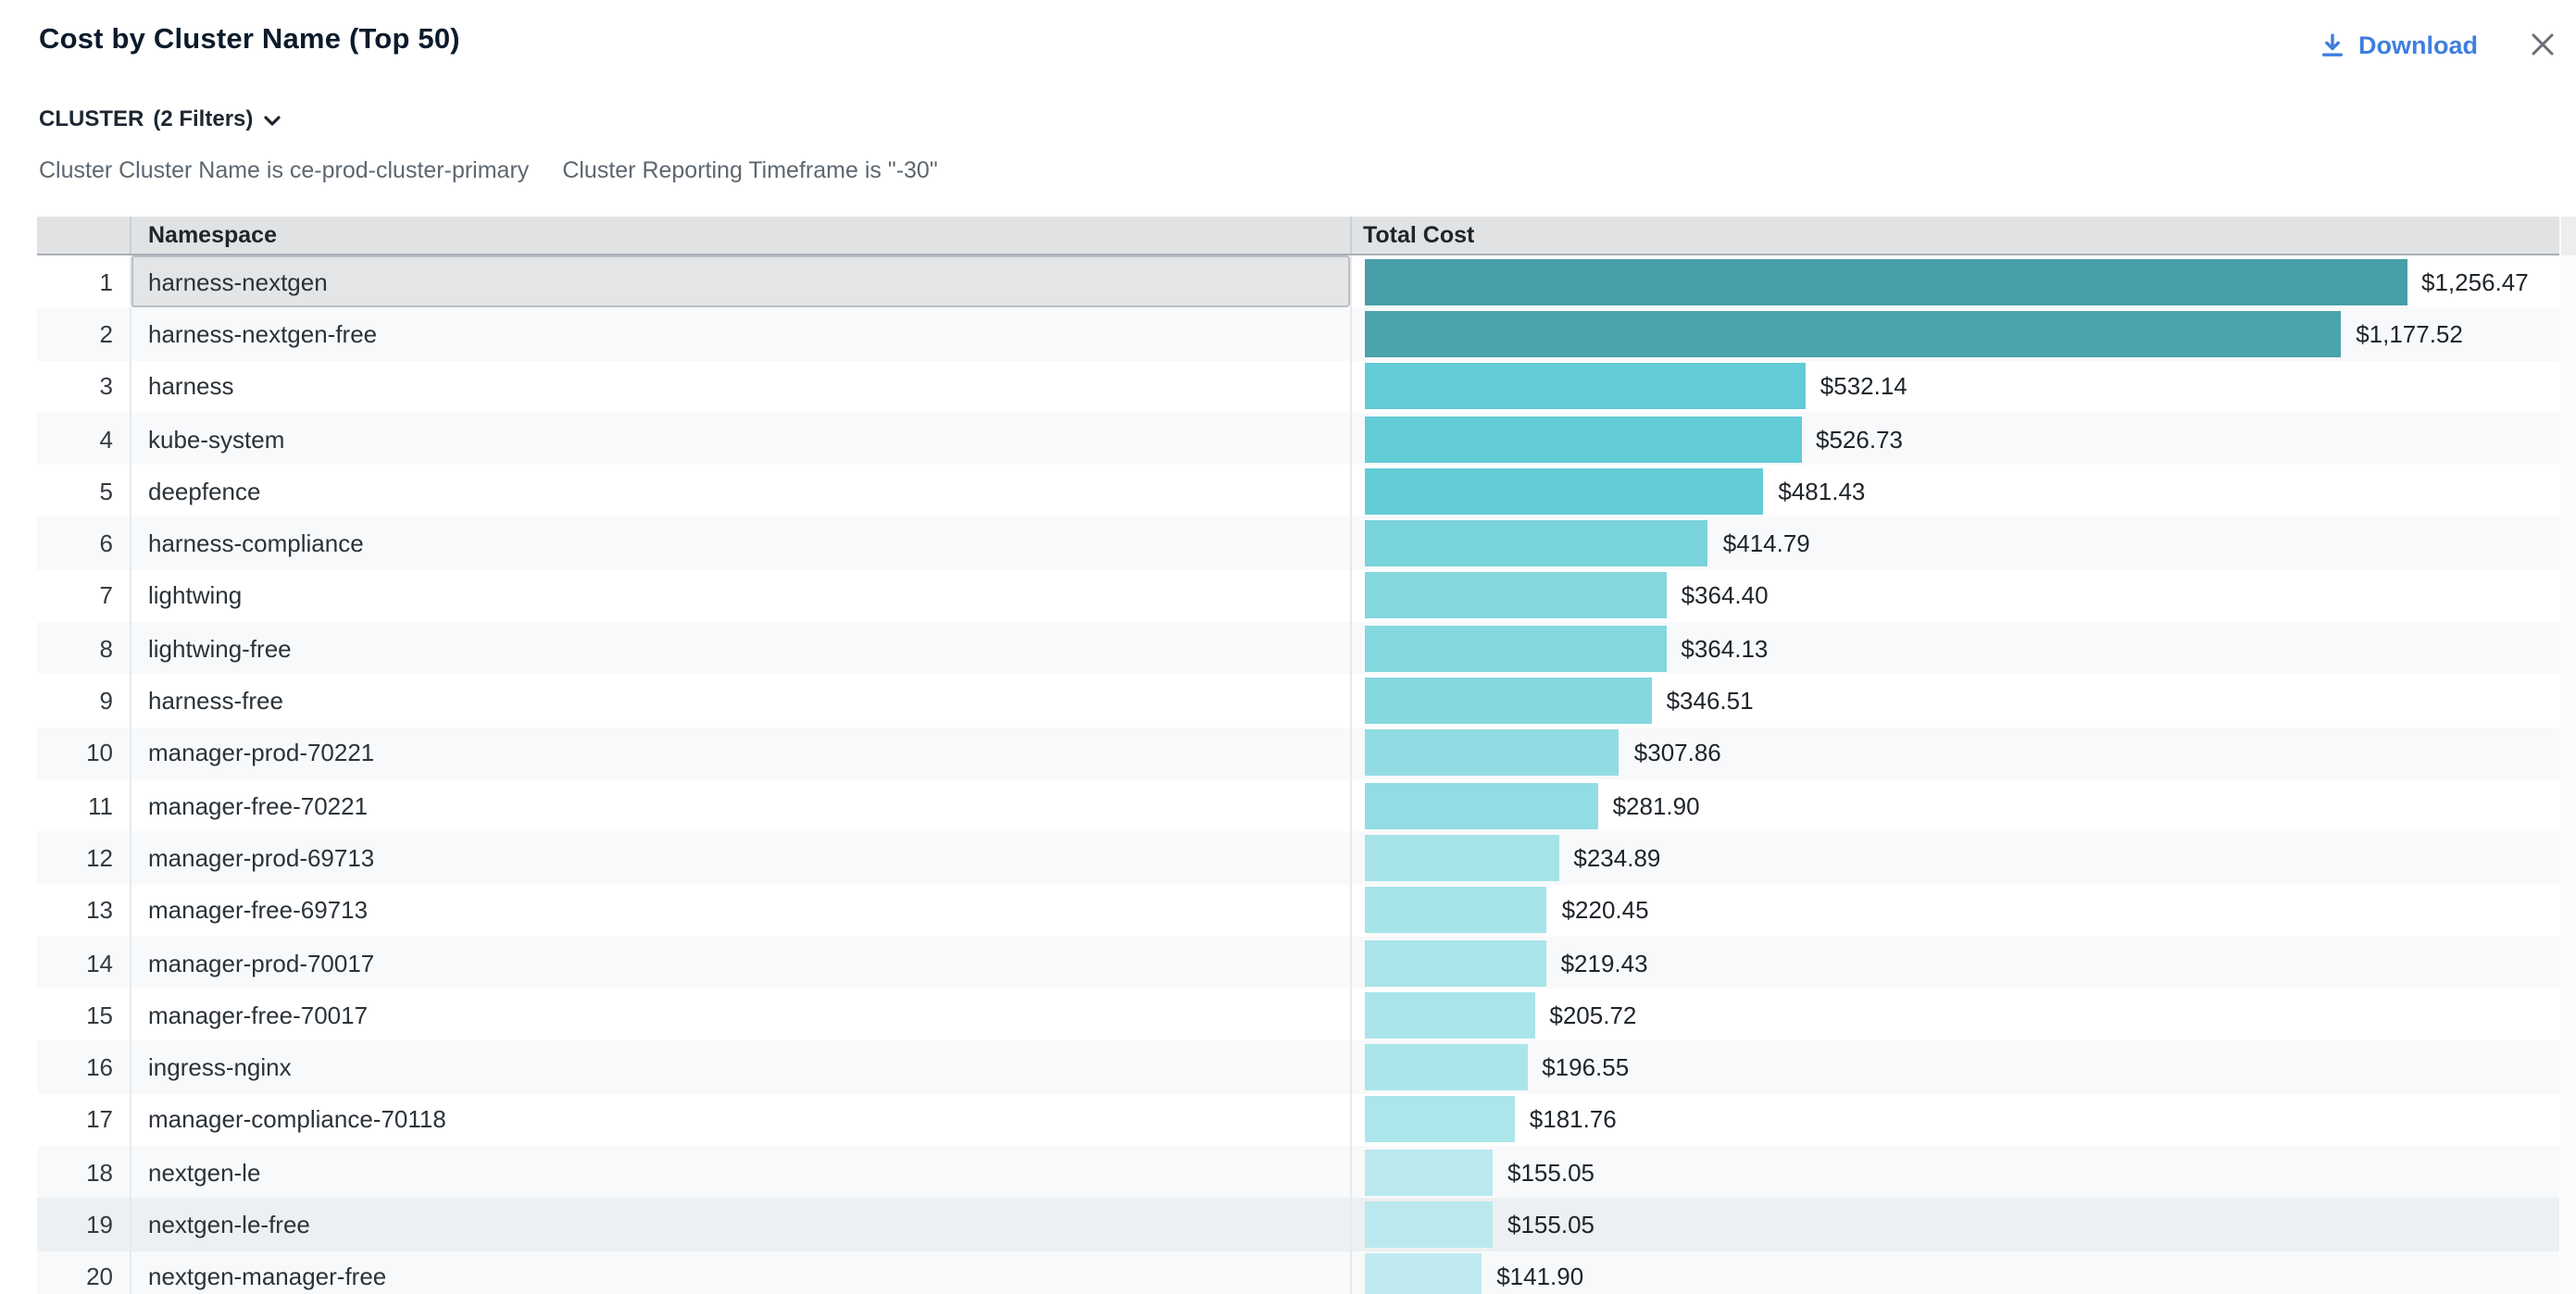  I want to click on namespace-column-header: Namespace, so click(740, 235).